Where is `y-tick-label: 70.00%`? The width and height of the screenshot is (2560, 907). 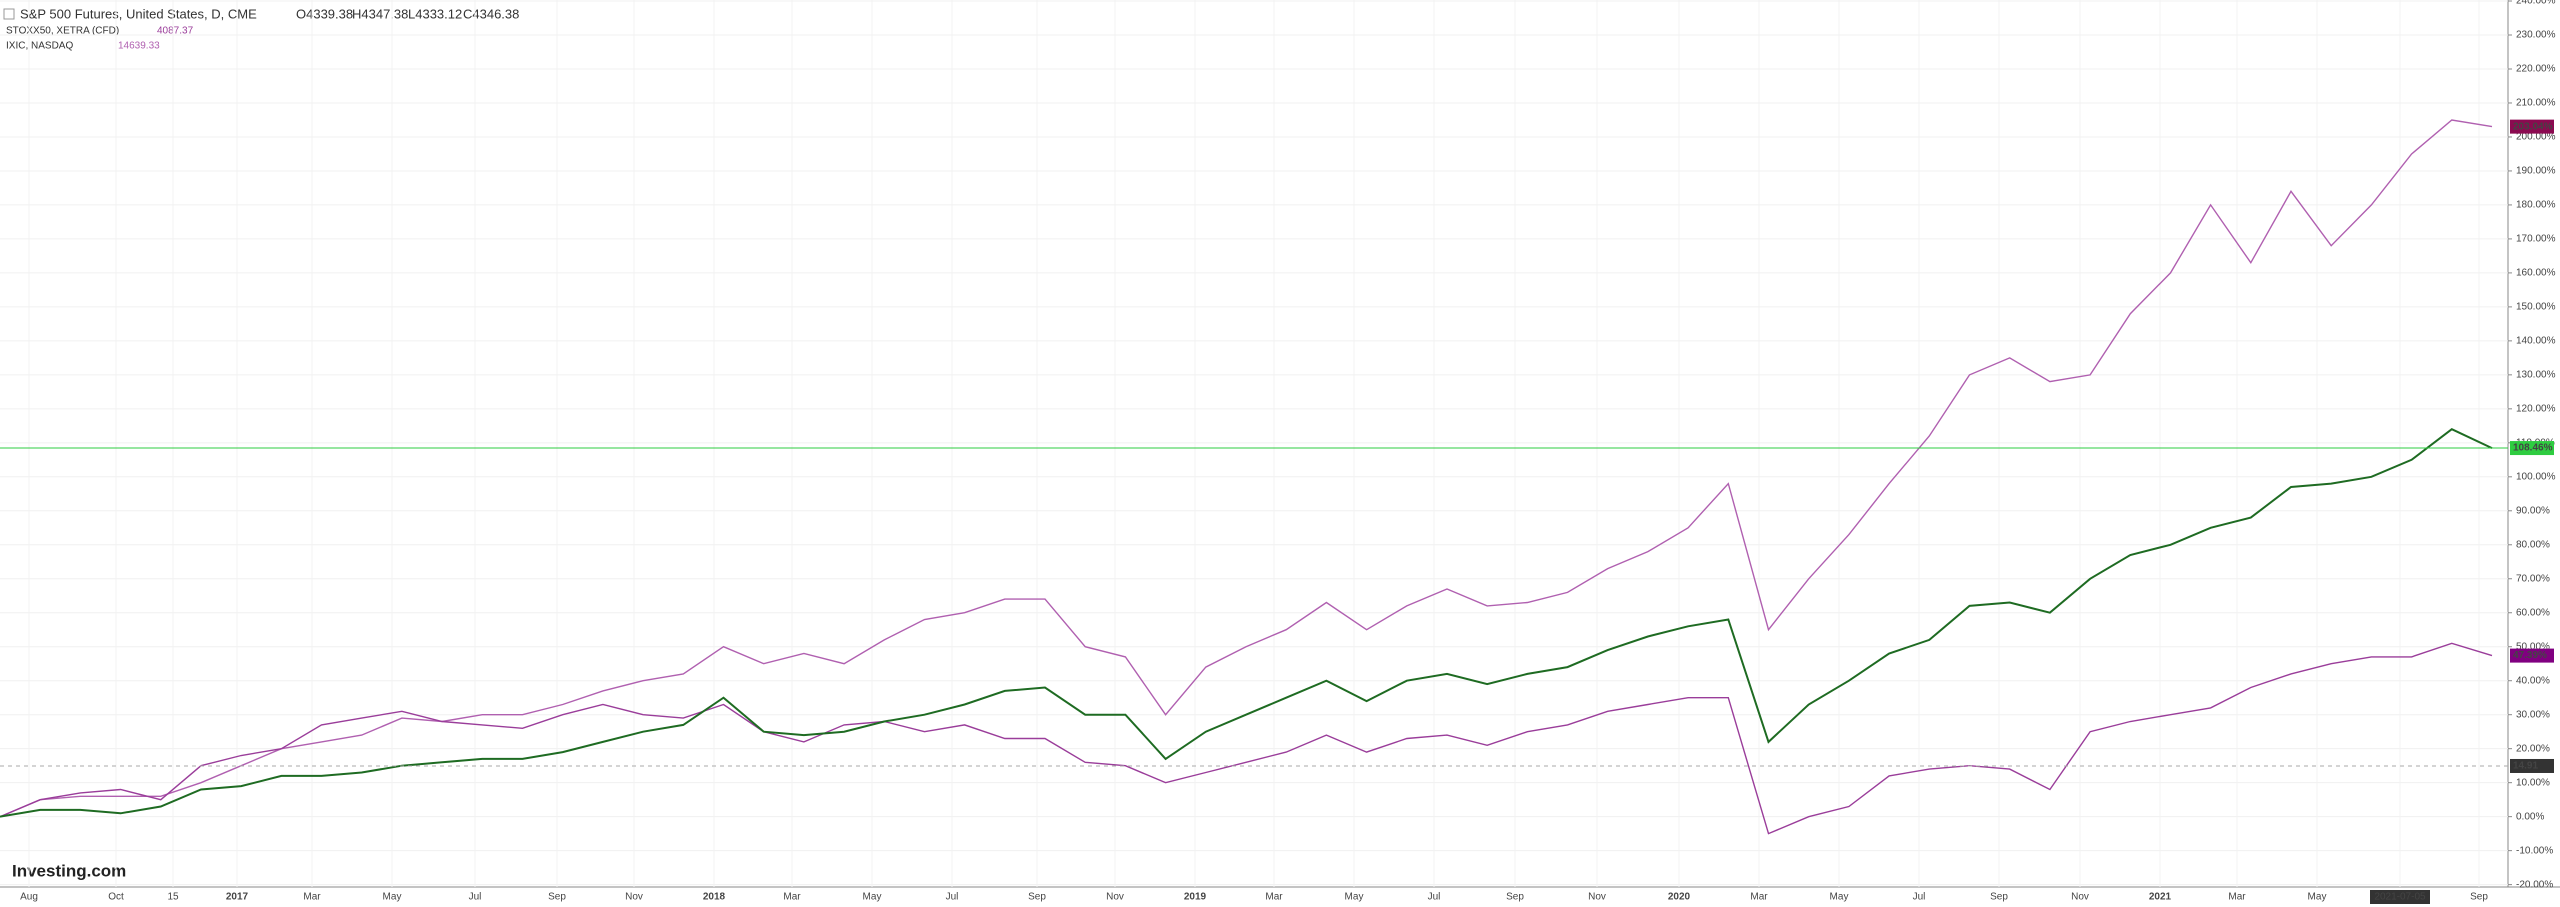
y-tick-label: 70.00% is located at coordinates (2533, 578).